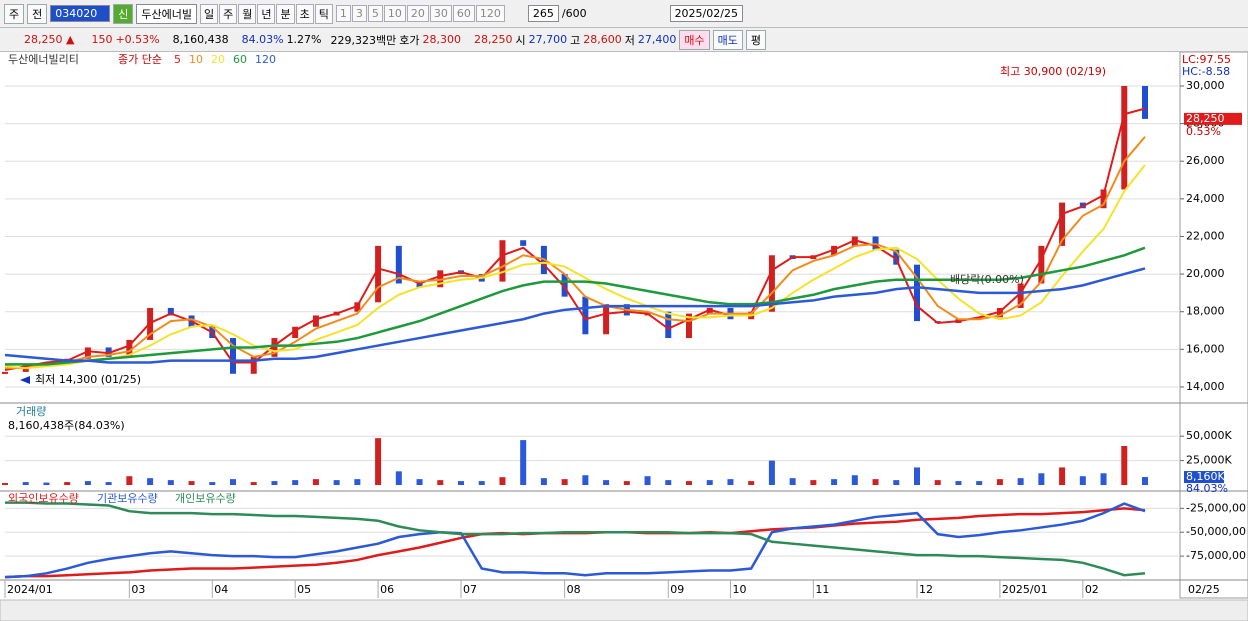 This screenshot has height=621, width=1248. Describe the element at coordinates (987, 279) in the screenshot. I see `annotation: 배당락(0.00%)` at that location.